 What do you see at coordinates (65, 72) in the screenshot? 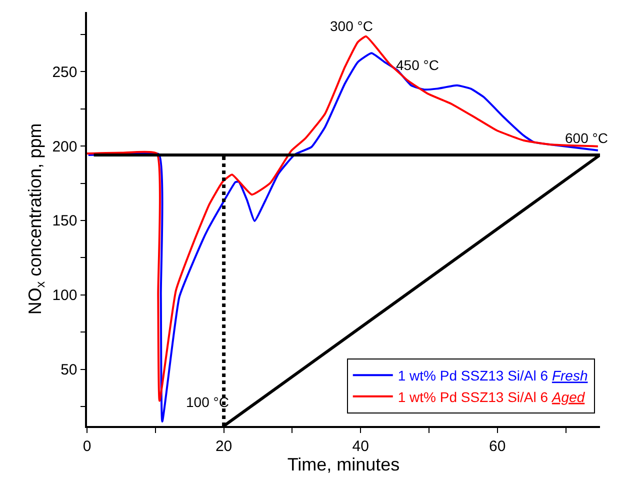
I see `y-tick-label: 250` at bounding box center [65, 72].